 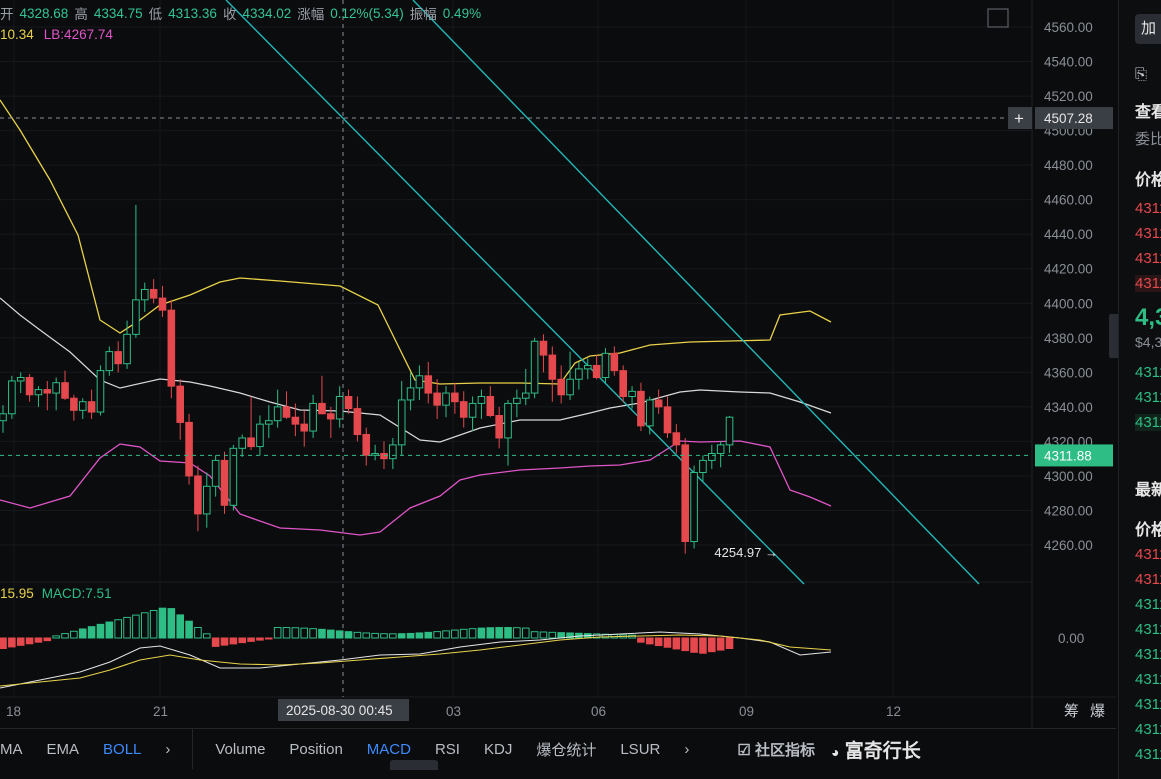 I want to click on amplitude-value: 0.49%, so click(x=462, y=13).